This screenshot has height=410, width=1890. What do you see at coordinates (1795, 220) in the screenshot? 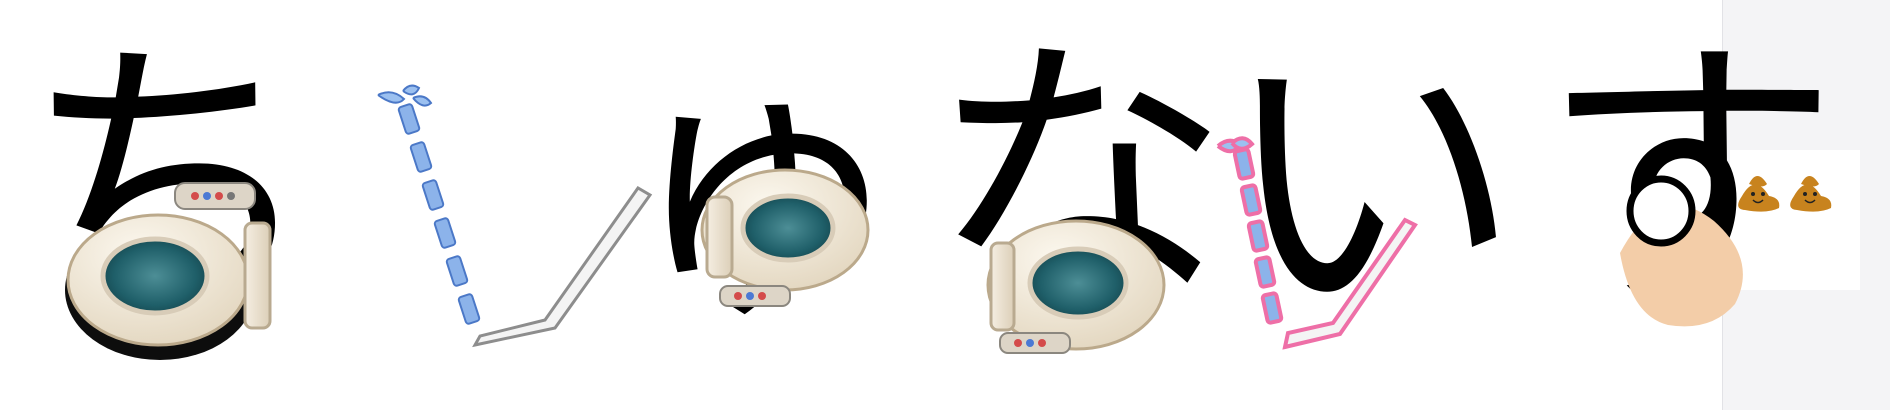
I see `sticker-preview-card` at bounding box center [1795, 220].